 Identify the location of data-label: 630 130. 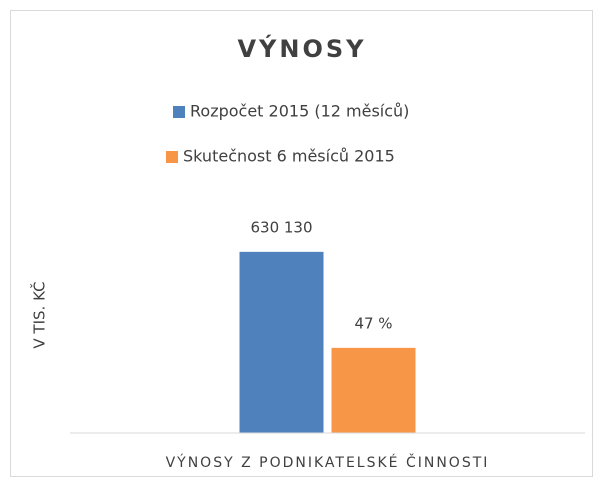
(281, 227).